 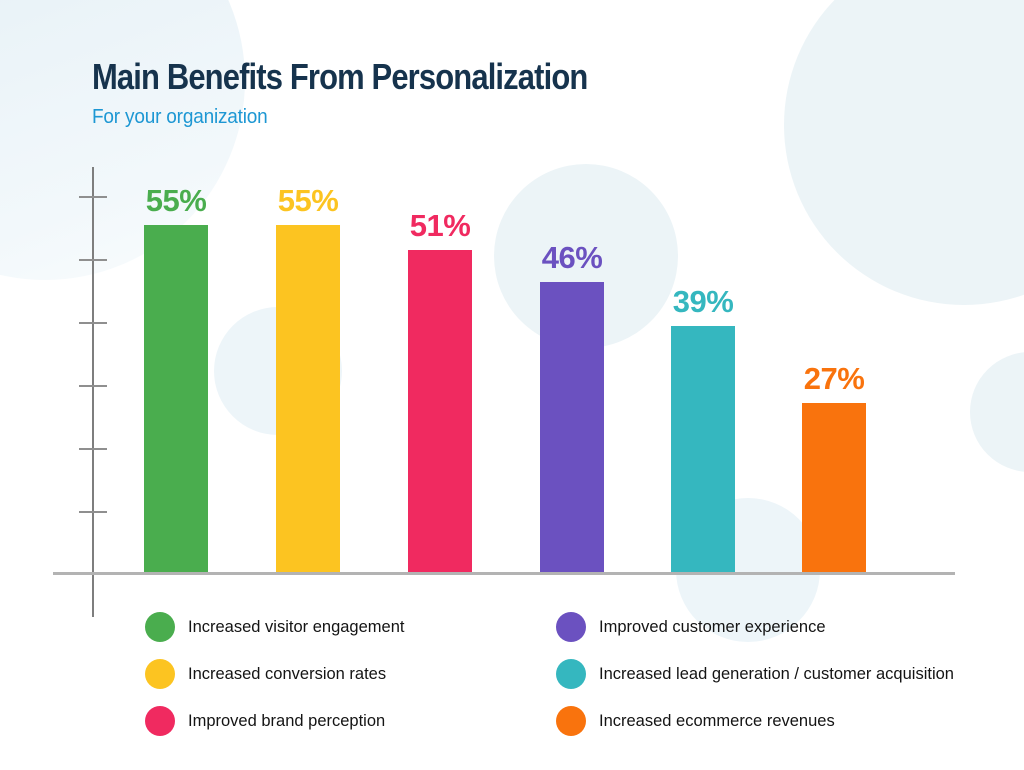 What do you see at coordinates (296, 626) in the screenshot?
I see `legend-label: Increased visitor engagement` at bounding box center [296, 626].